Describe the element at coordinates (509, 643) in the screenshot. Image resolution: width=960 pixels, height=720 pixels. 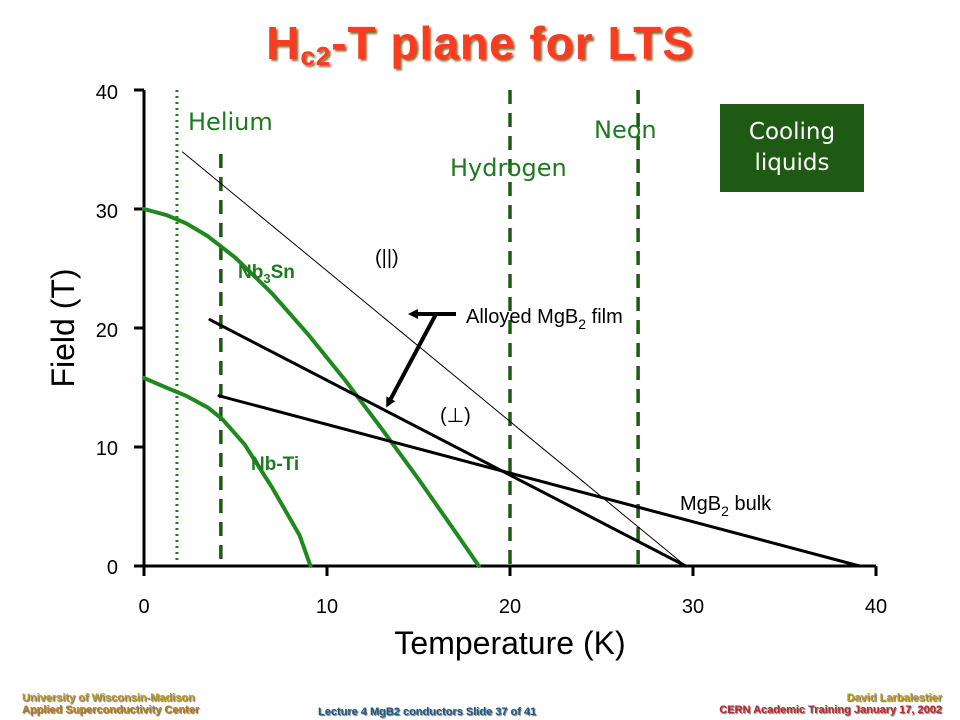
I see `x-axis-title: Temperature (K)` at that location.